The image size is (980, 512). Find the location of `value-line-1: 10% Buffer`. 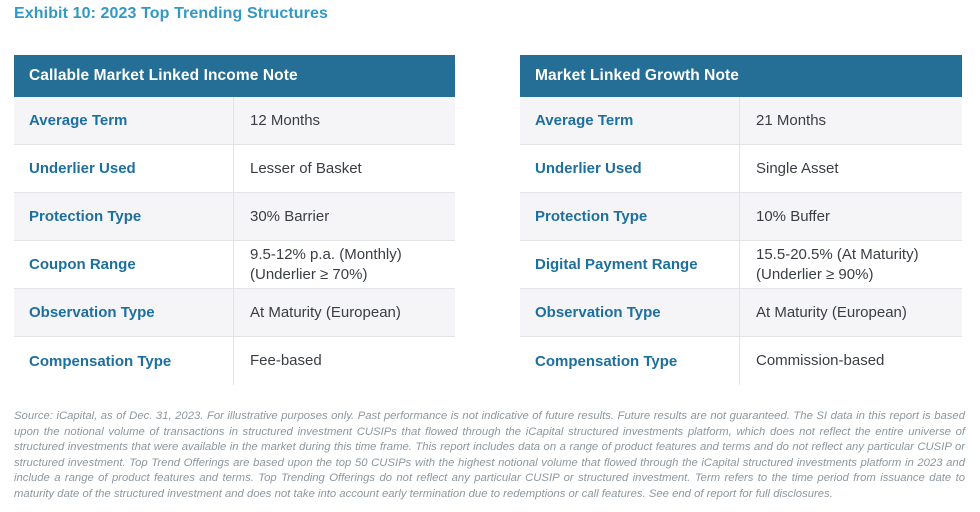

value-line-1: 10% Buffer is located at coordinates (793, 216).